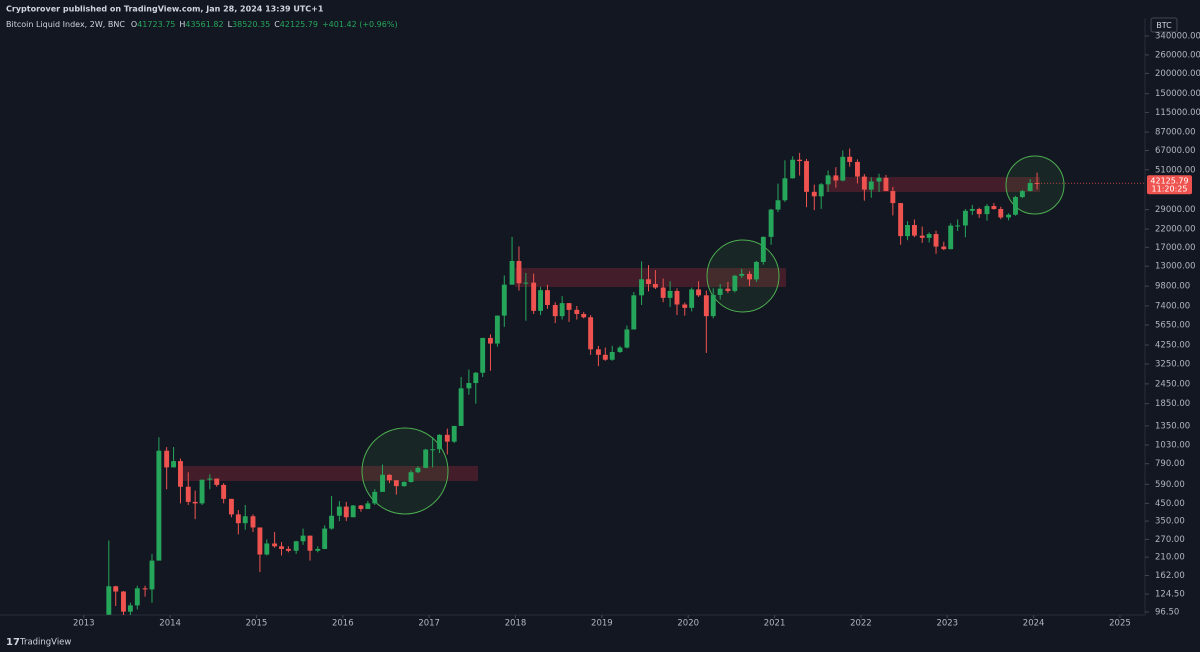  Describe the element at coordinates (1175, 248) in the screenshot. I see `y-tick-label: 17000.00` at that location.